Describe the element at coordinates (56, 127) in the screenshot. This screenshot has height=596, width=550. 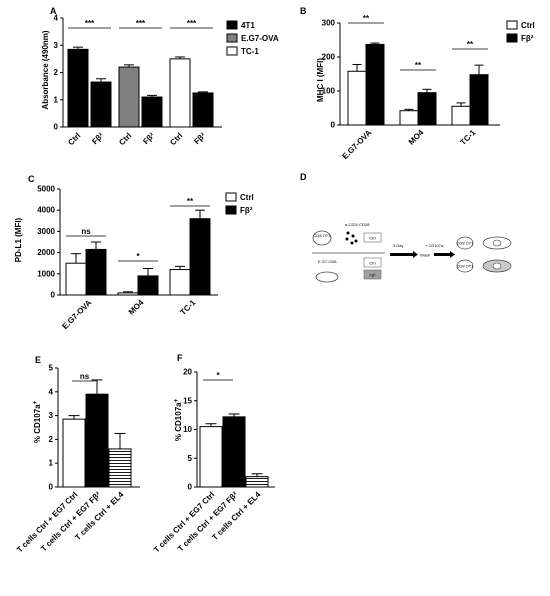
I see `panel-a-ytick-label: 0` at that location.